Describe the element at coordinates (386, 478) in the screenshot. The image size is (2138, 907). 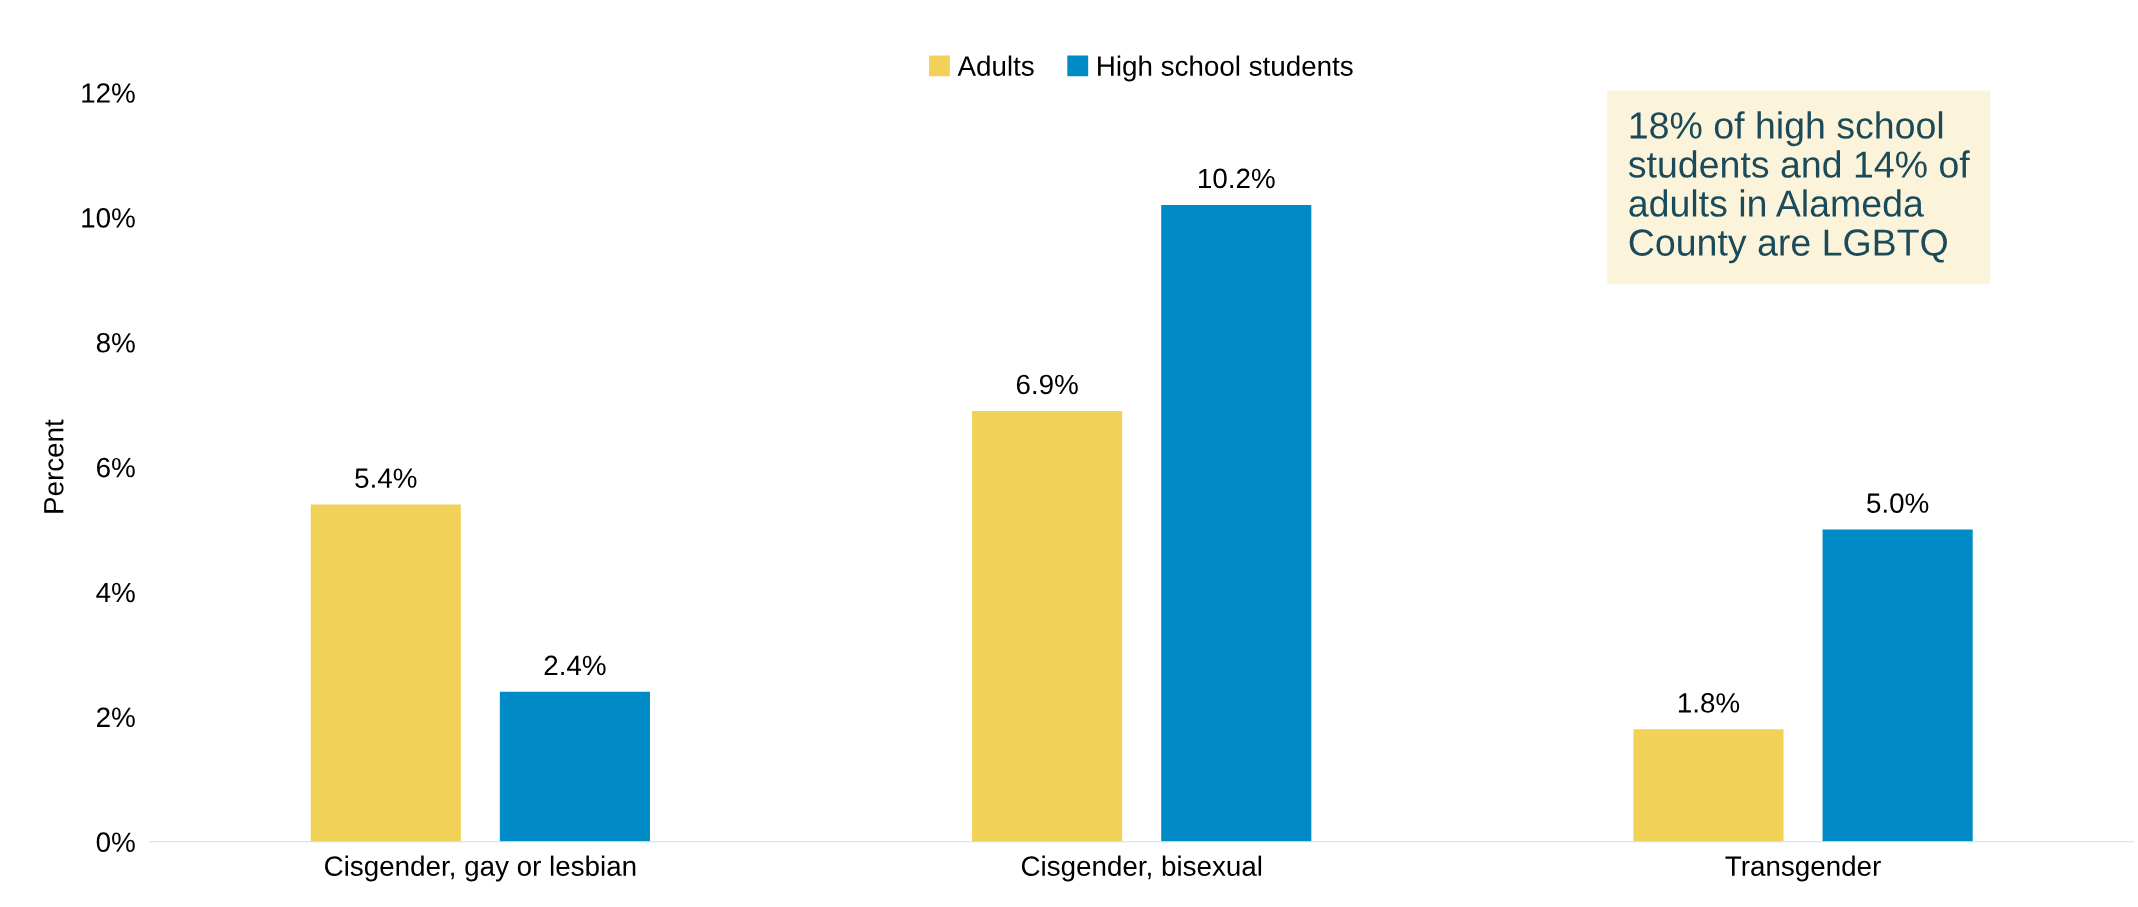
I see `data-label: 5.4%` at that location.